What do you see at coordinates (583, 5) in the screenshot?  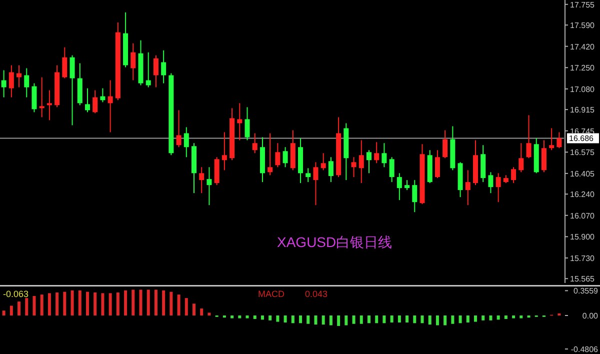 I see `y-tick-label: 17.755` at bounding box center [583, 5].